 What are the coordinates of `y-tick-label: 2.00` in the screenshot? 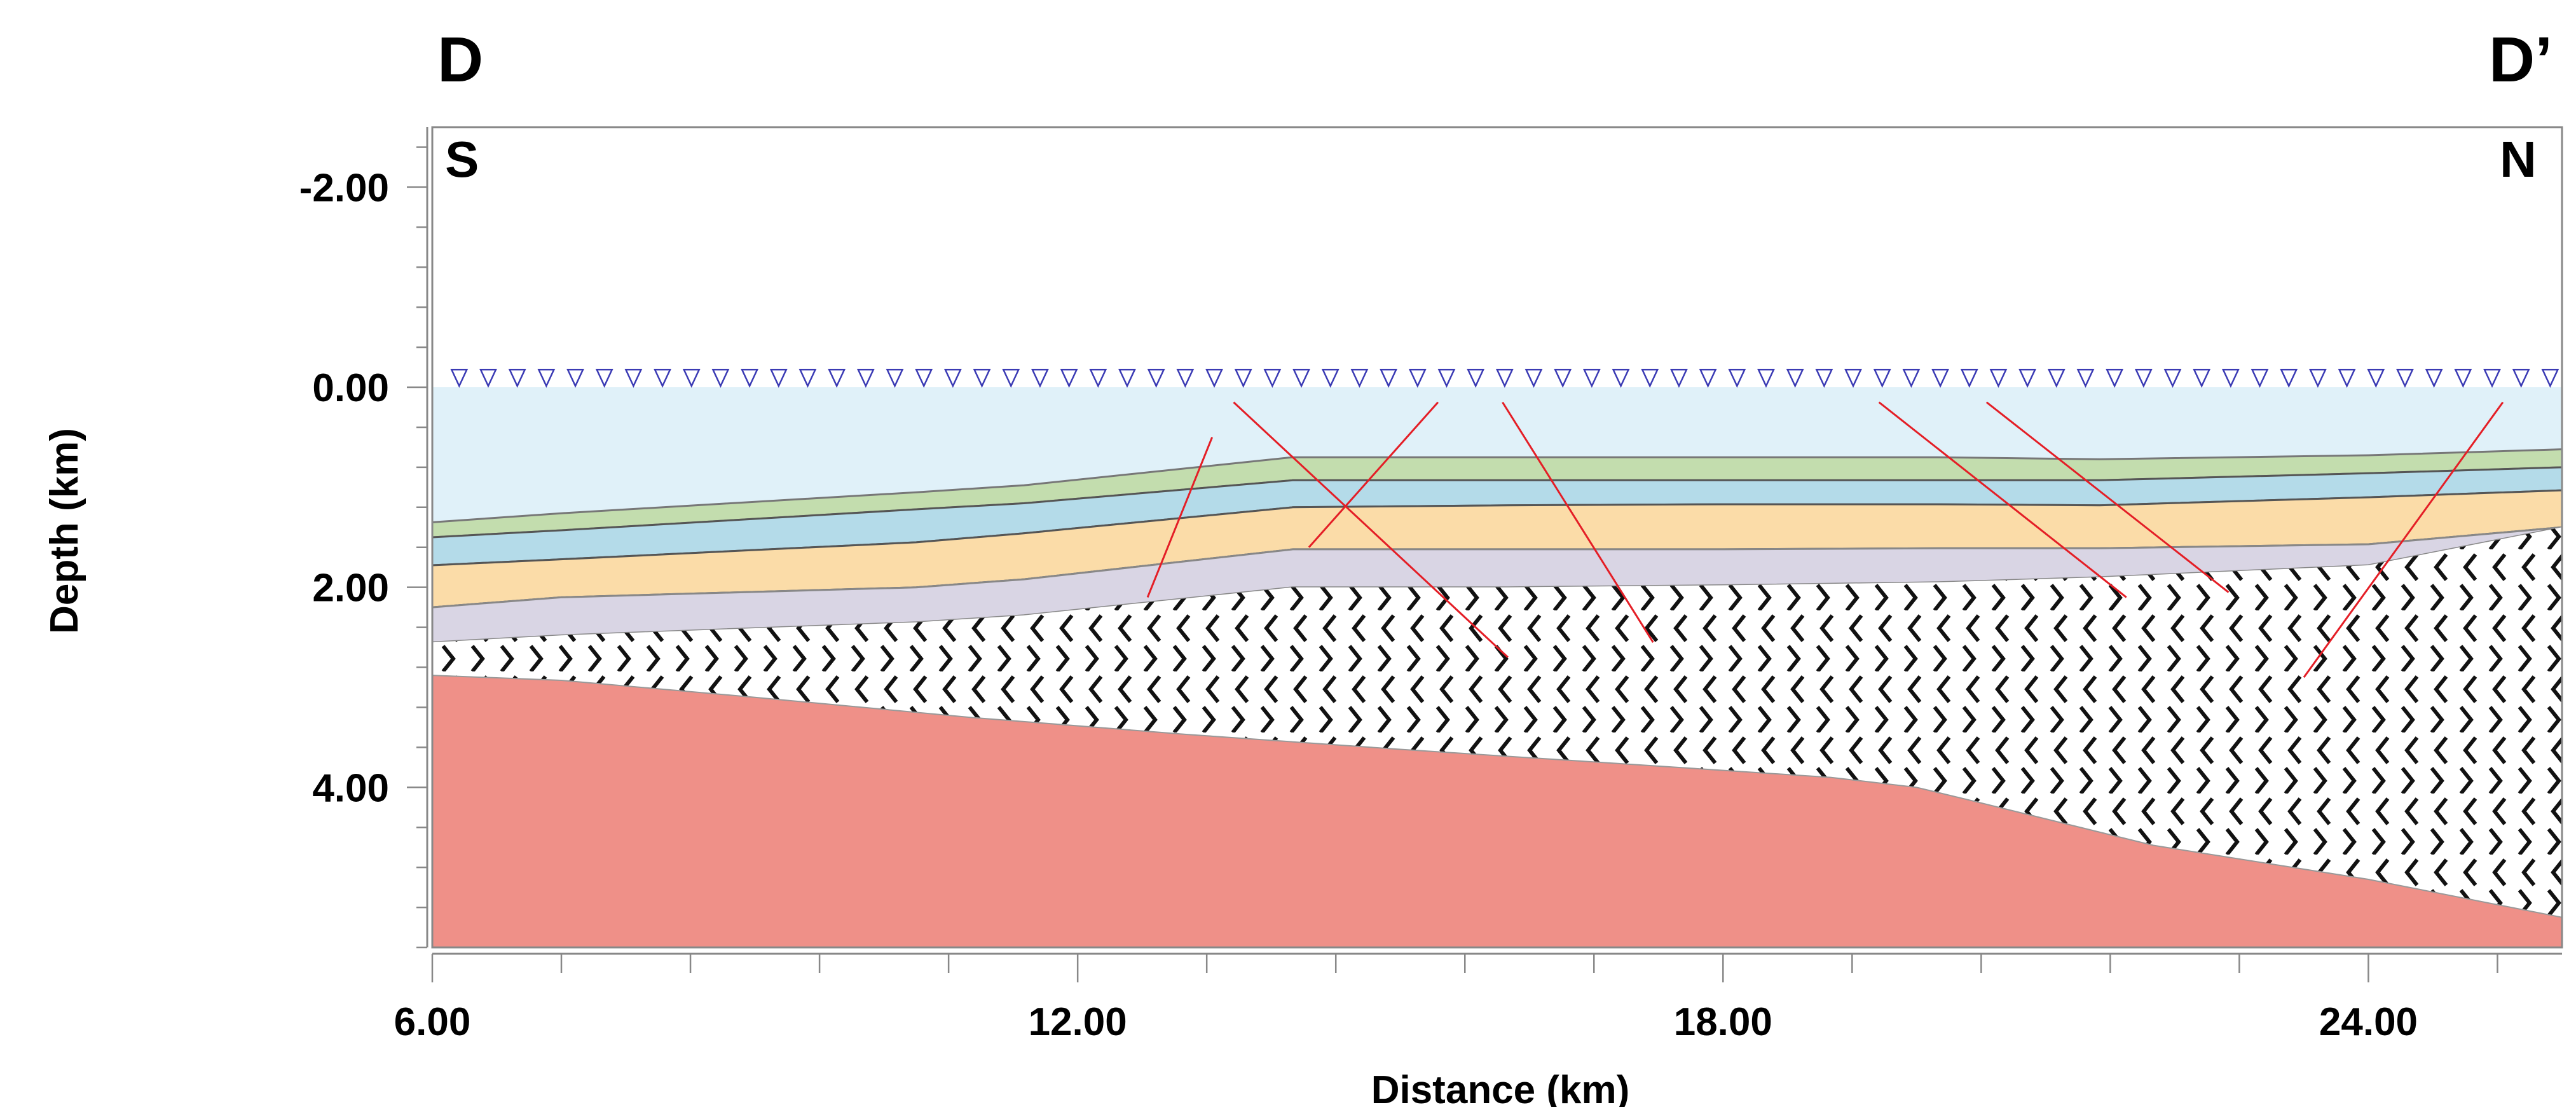 It's located at (351, 588).